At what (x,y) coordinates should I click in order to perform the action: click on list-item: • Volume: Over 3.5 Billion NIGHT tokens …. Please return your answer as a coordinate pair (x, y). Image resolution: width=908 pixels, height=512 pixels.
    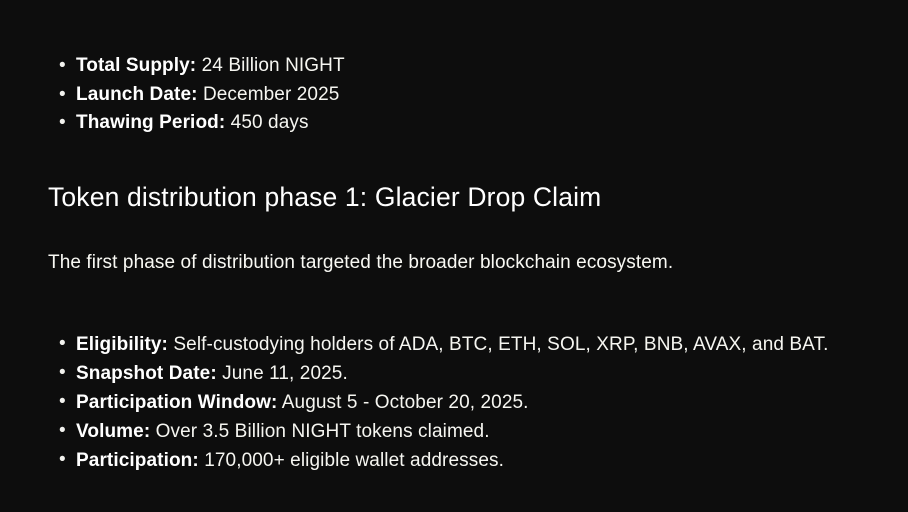
    Looking at the image, I should click on (443, 431).